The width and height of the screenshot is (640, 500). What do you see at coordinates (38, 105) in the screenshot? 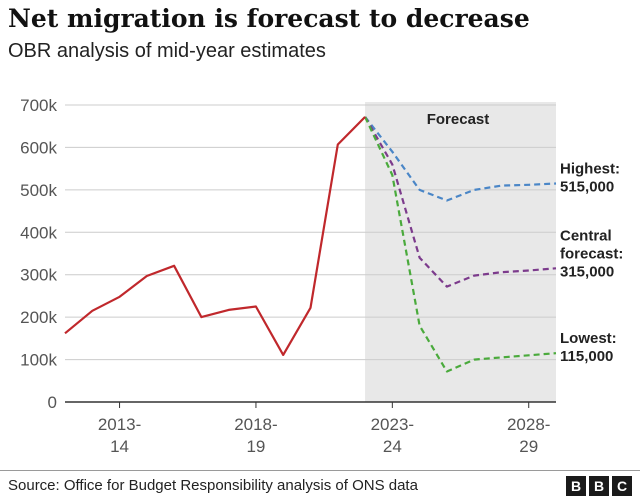
I see `y-tick-label: 700k` at bounding box center [38, 105].